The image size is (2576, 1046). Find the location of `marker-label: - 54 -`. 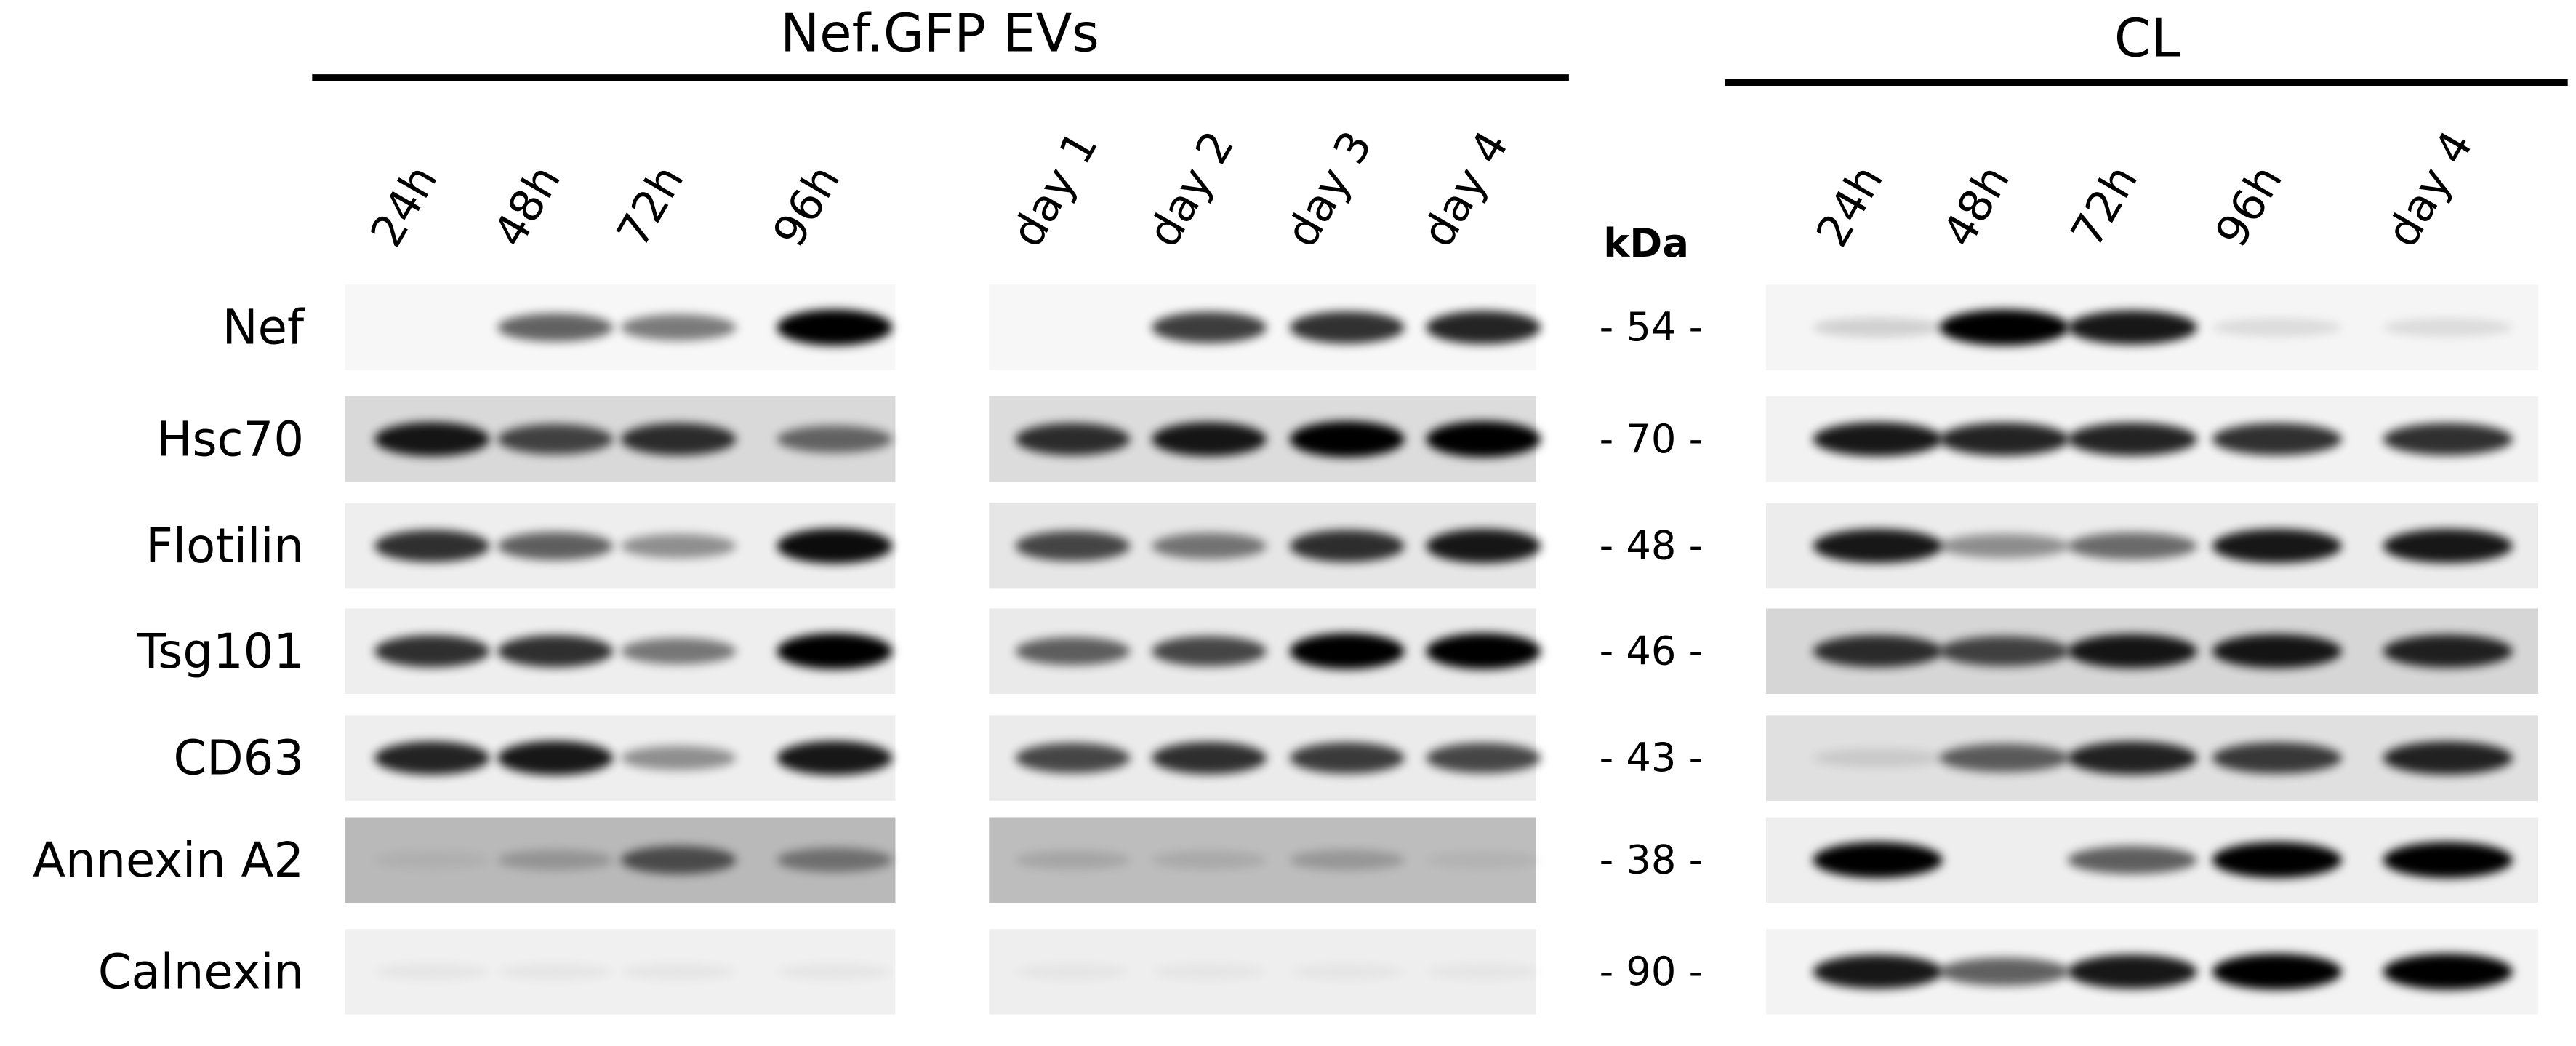

marker-label: - 54 - is located at coordinates (1652, 327).